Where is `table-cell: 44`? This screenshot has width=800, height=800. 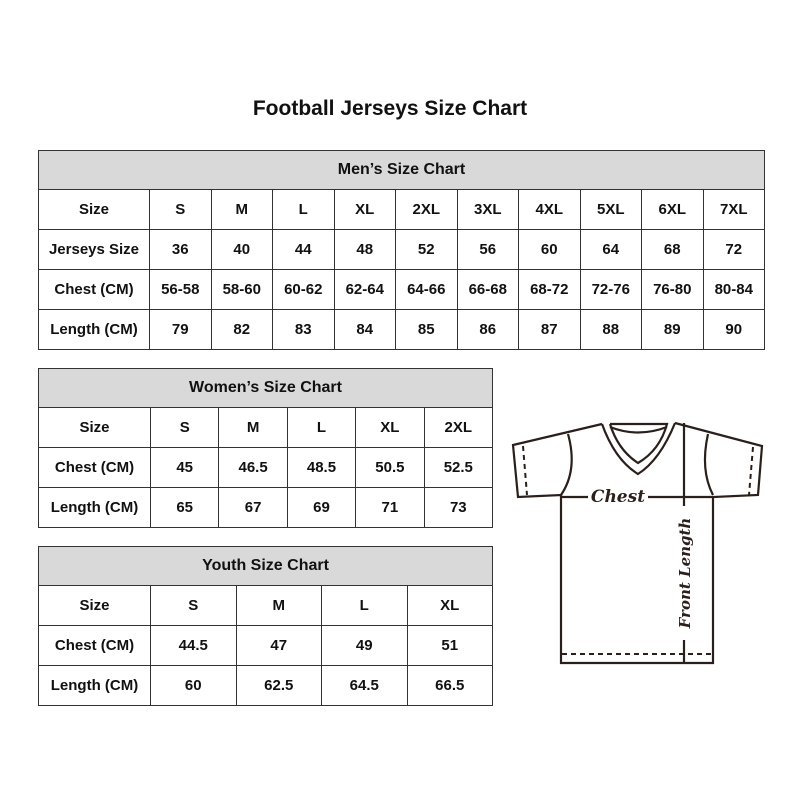
table-cell: 44 is located at coordinates (303, 249).